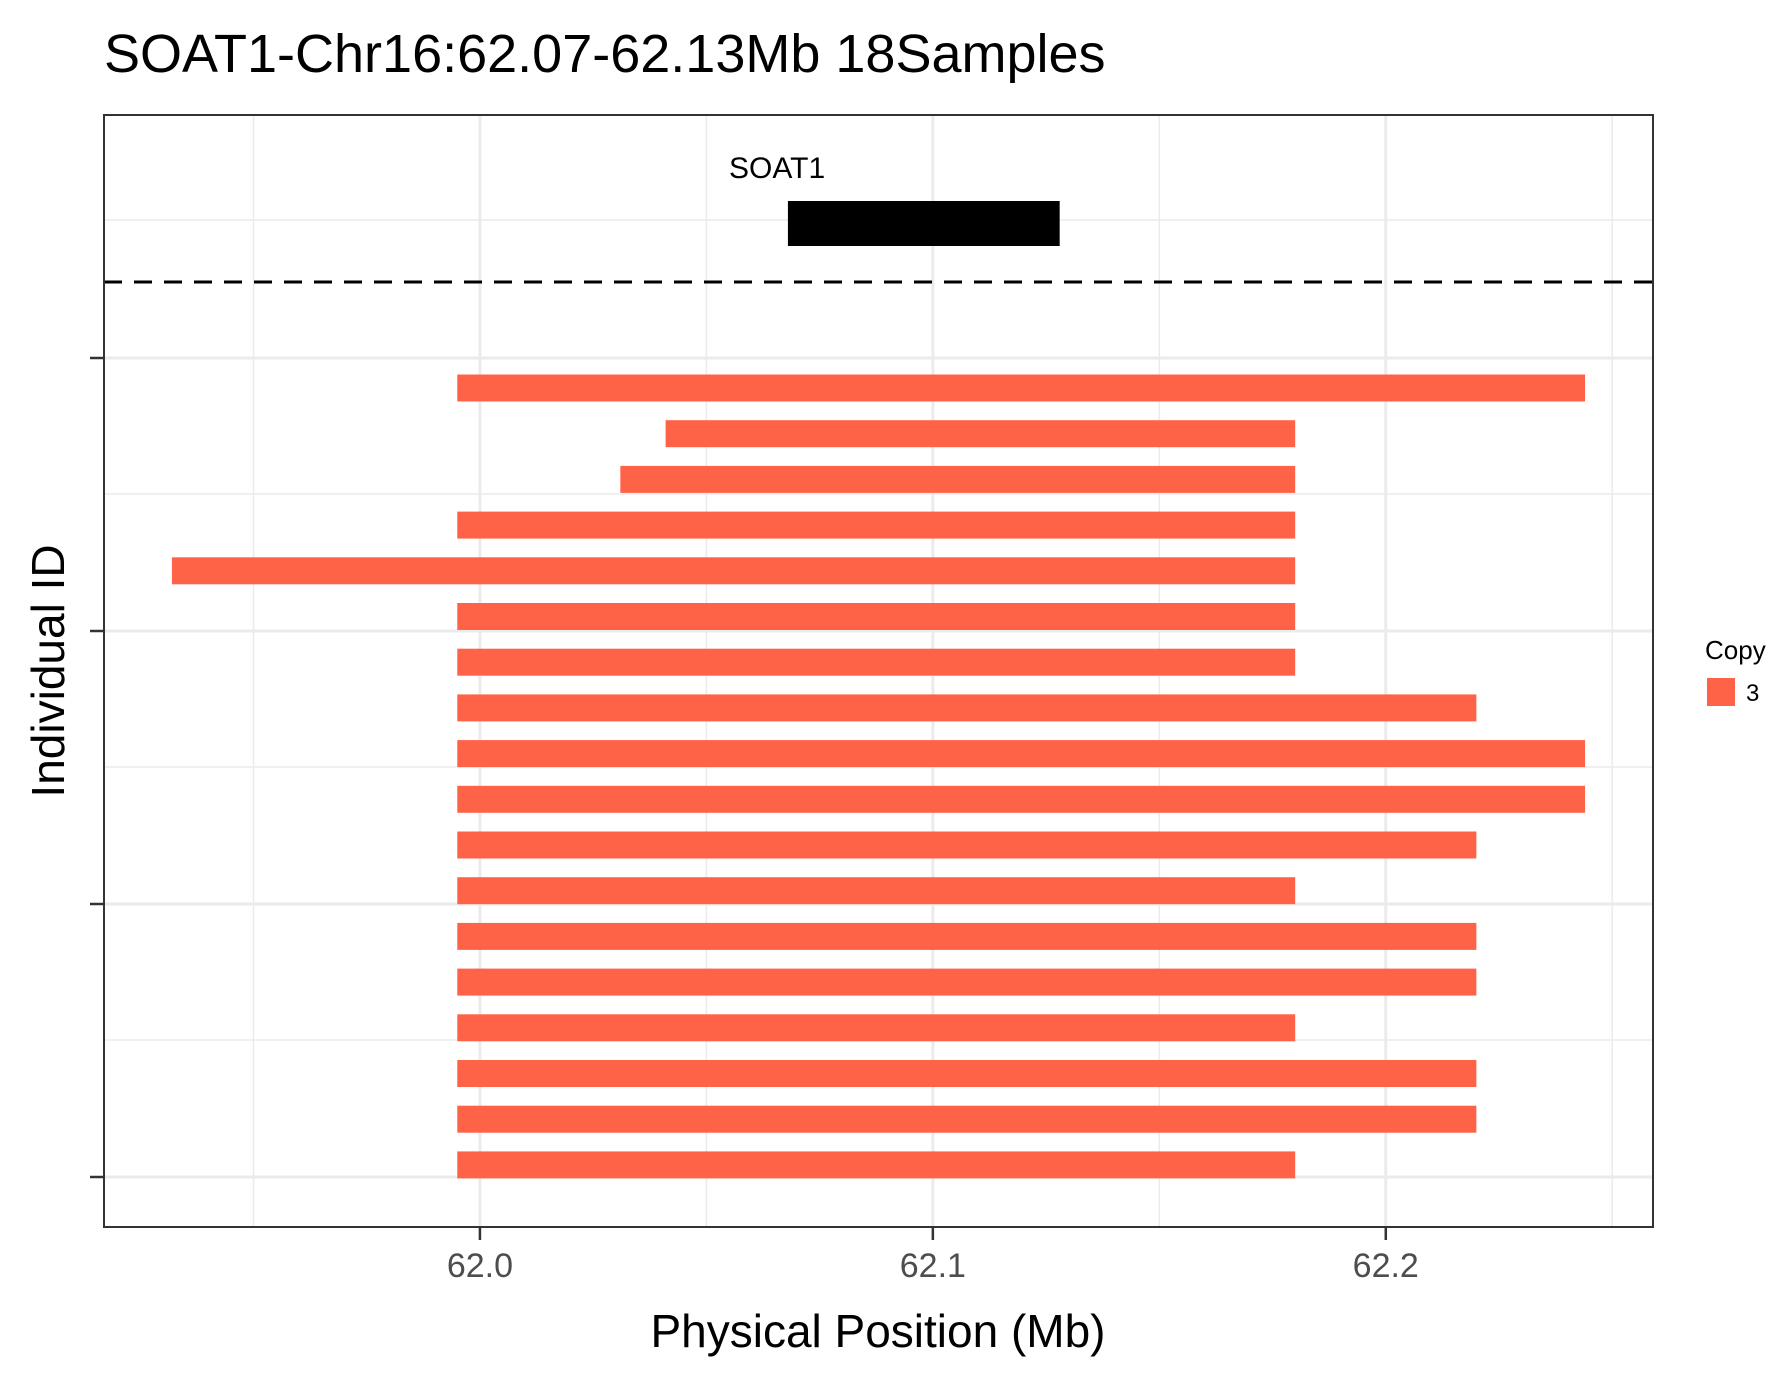 This screenshot has width=1791, height=1377. Describe the element at coordinates (894, 199) in the screenshot. I see `gene-track: SOAT1` at that location.